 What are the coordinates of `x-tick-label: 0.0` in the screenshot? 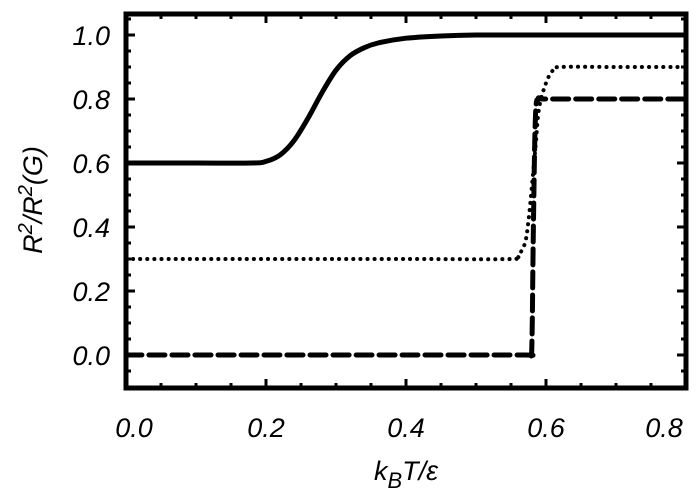 It's located at (134, 428).